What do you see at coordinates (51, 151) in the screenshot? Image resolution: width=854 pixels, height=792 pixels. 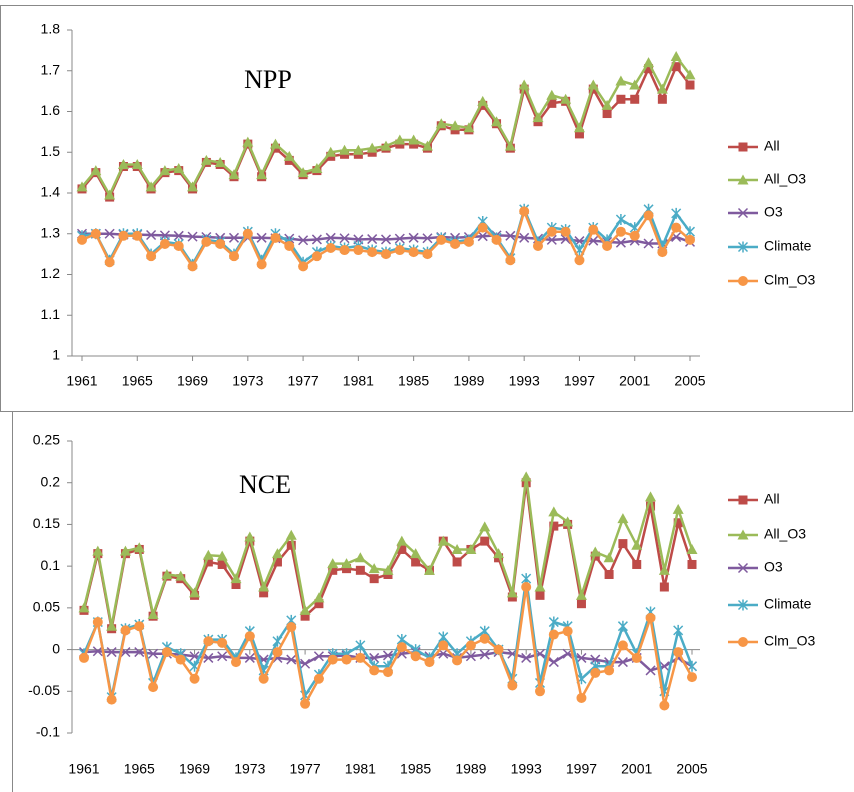 I see `y-tick-label: 1.5` at bounding box center [51, 151].